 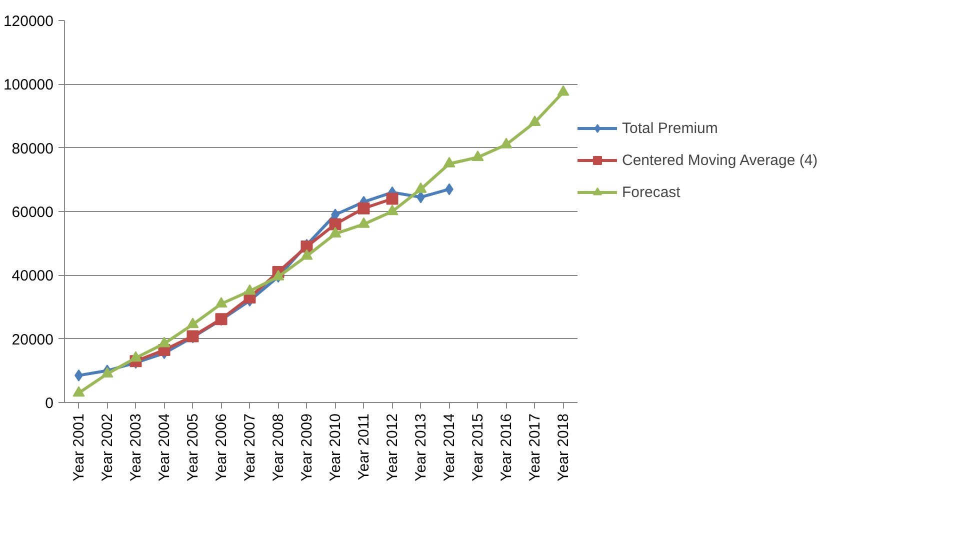 I want to click on y-tick-label: 100000, so click(x=28, y=85).